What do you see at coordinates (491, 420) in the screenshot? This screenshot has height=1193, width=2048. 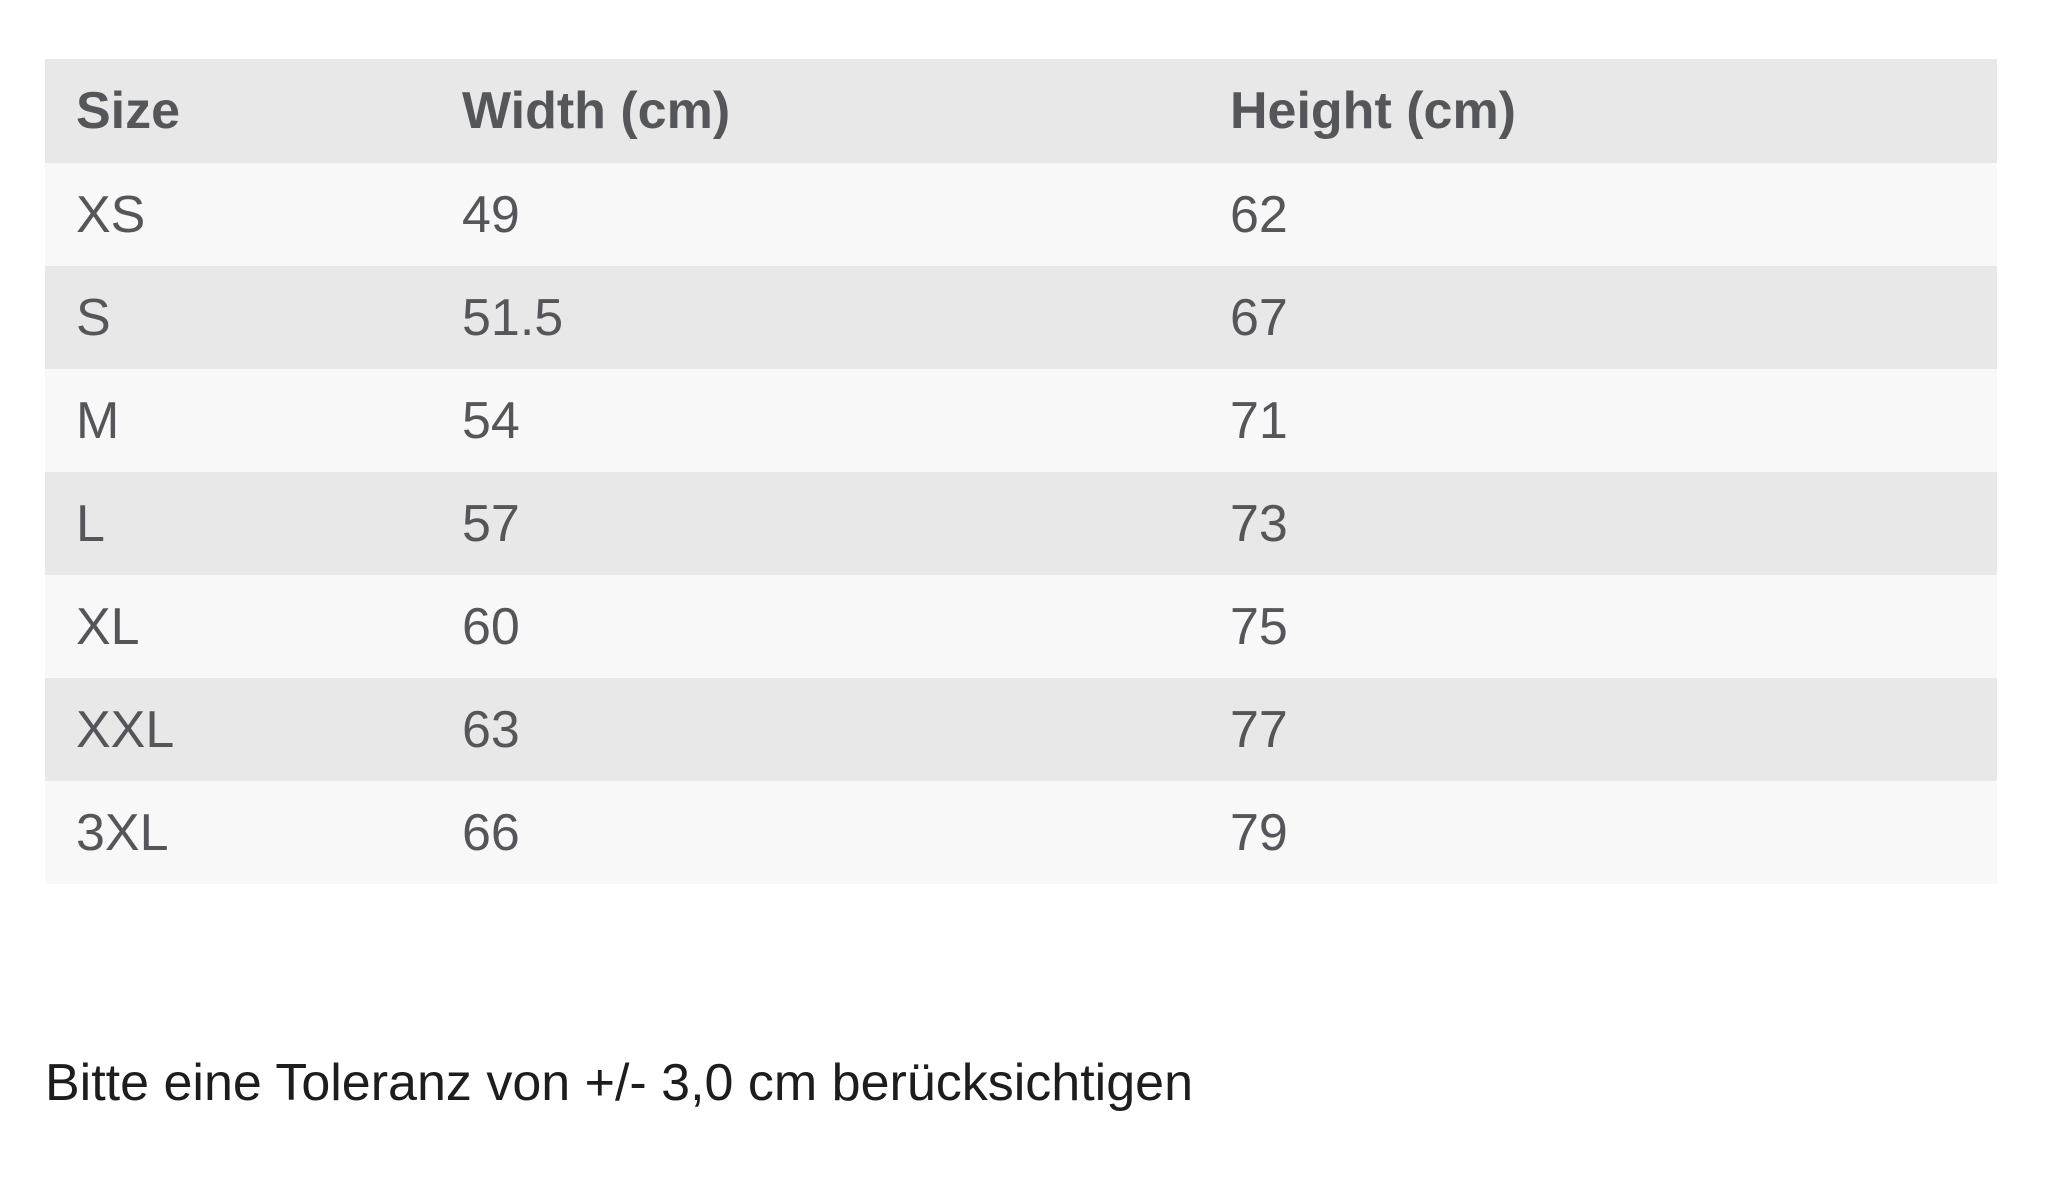 I see `width-cell: 54` at bounding box center [491, 420].